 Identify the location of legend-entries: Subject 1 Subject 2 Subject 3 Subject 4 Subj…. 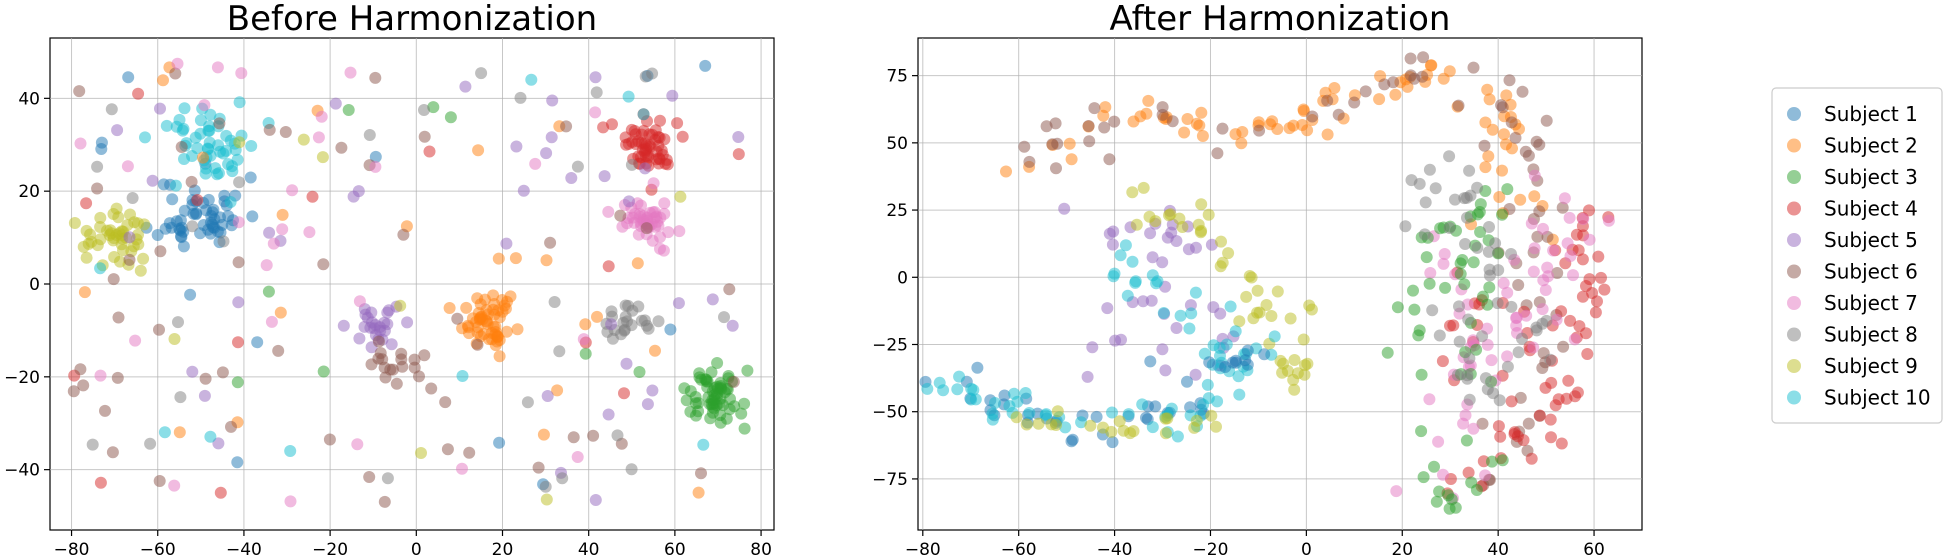
(1859, 256).